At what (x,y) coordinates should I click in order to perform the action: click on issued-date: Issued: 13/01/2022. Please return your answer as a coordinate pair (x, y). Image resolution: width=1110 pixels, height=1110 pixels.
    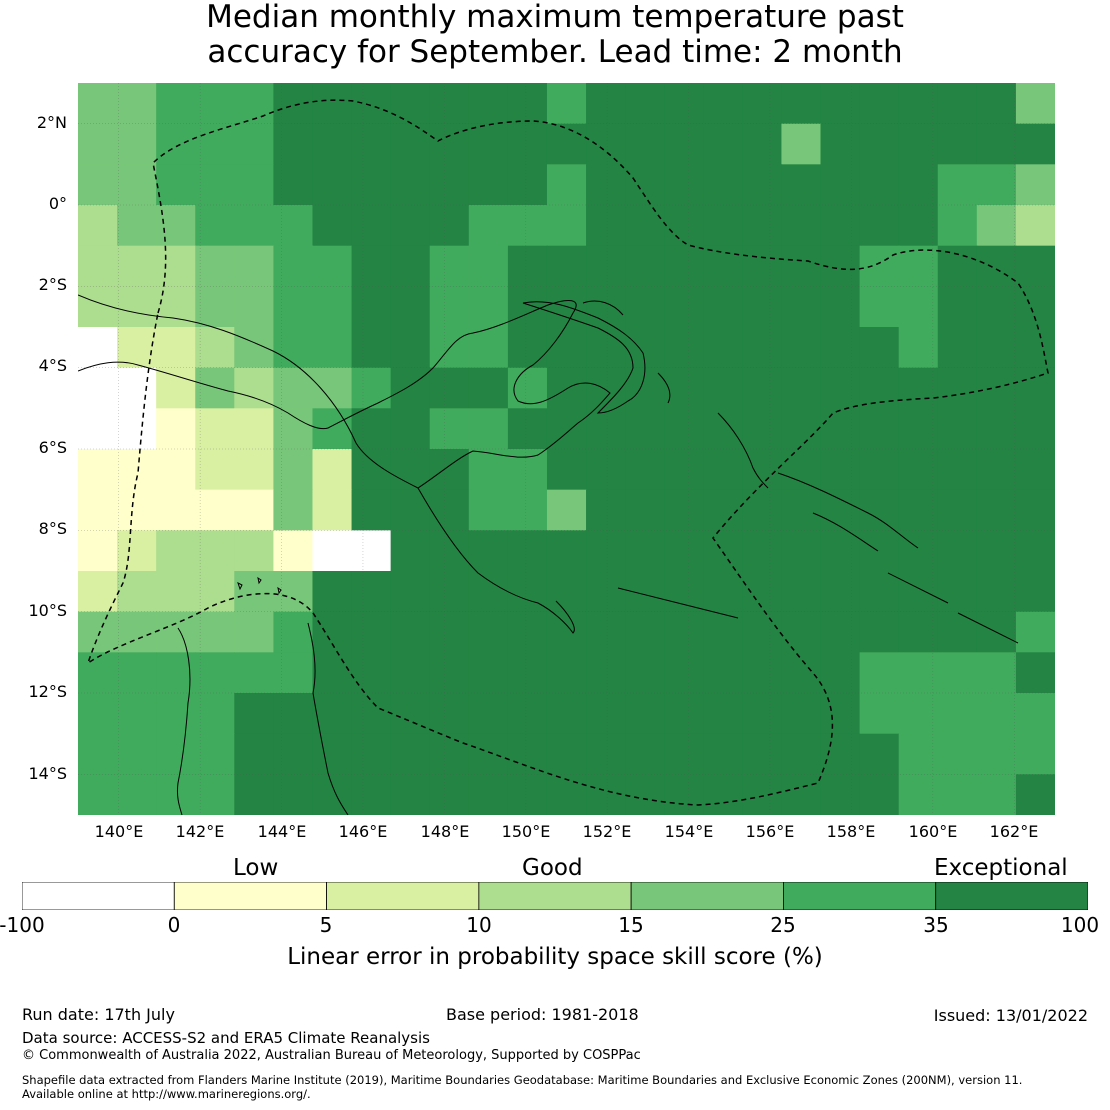
    Looking at the image, I should click on (1010, 1015).